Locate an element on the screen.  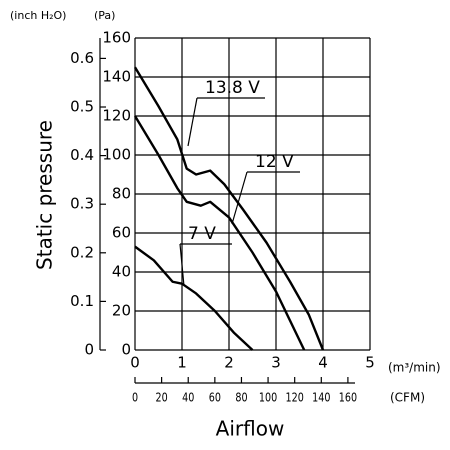
x2-tick-label: 0 is located at coordinates (135, 397).